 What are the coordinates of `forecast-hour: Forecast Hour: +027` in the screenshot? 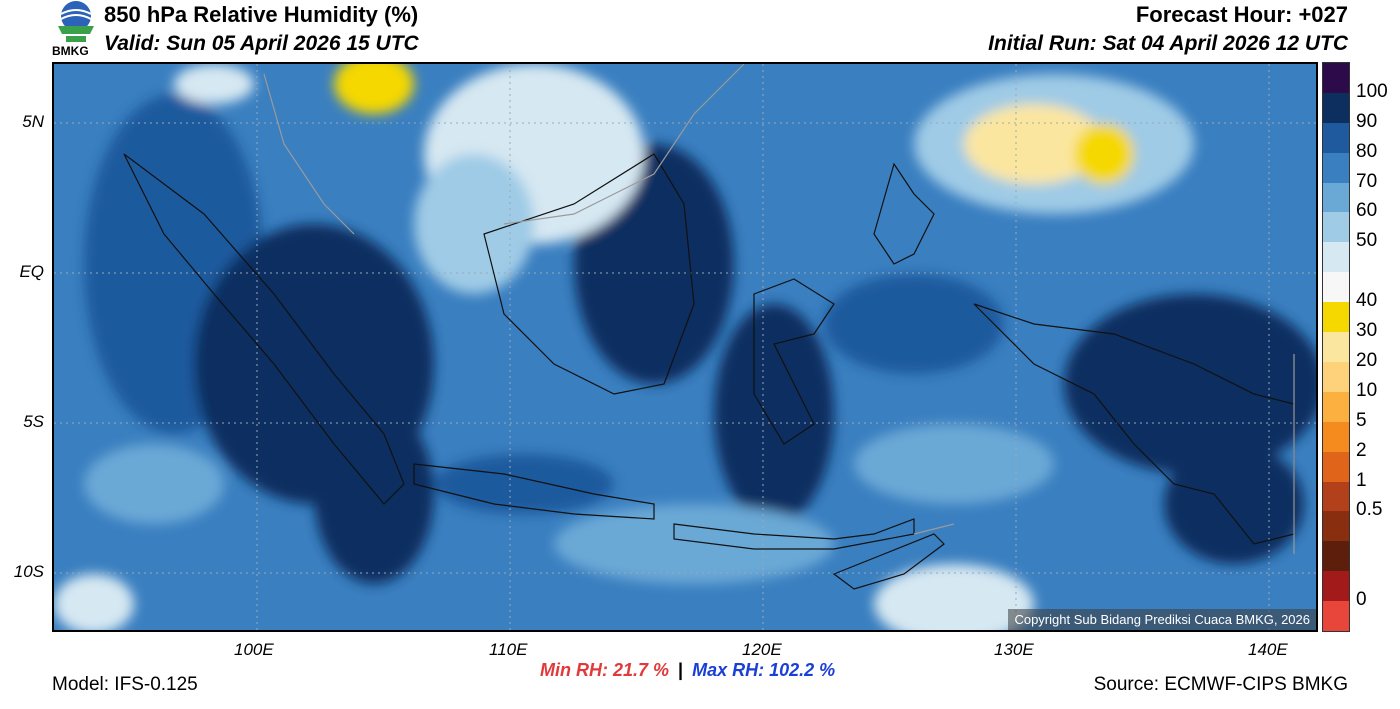 It's located at (1241, 14).